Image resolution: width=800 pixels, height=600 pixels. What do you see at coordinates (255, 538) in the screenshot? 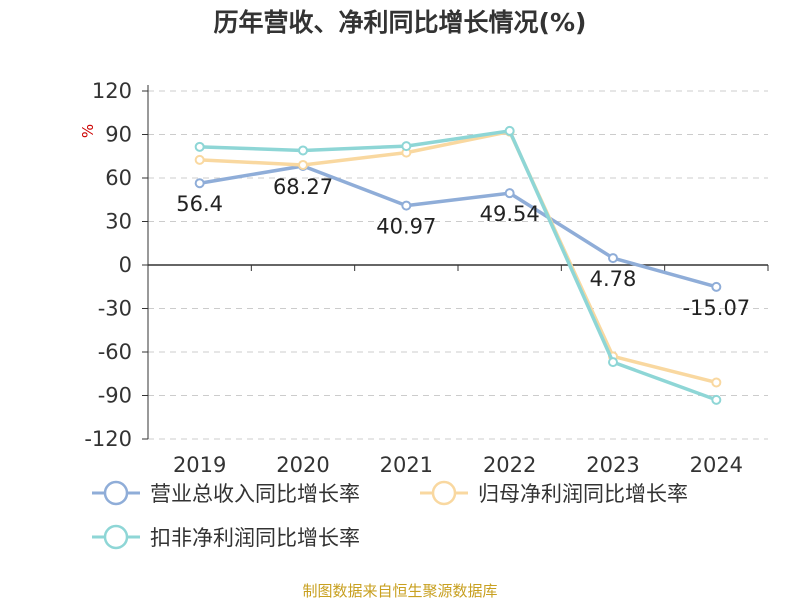
I see `legend-label: 扣非净利润同比增长率` at bounding box center [255, 538].